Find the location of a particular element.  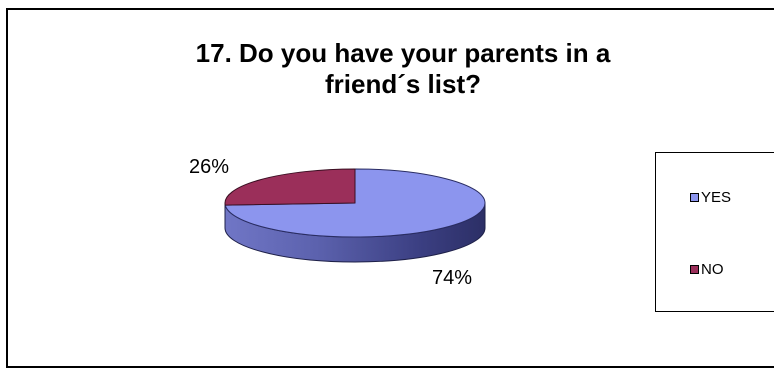

pie-chart: 26% 74% is located at coordinates (337, 222).